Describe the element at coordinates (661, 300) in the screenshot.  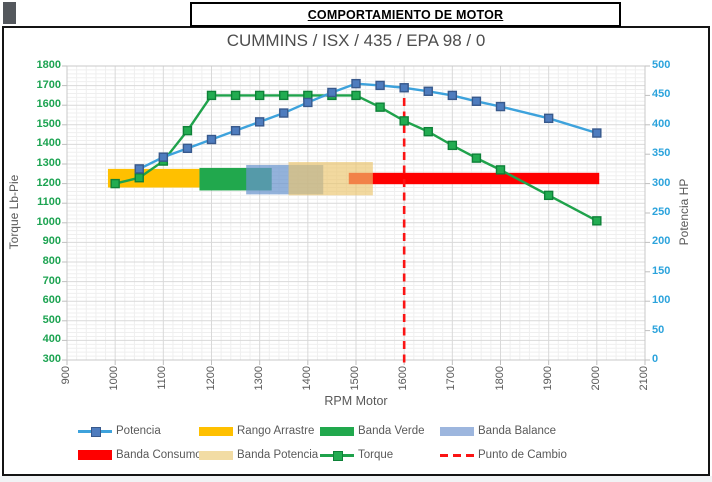
I see `y-right-tick-label: 100` at that location.